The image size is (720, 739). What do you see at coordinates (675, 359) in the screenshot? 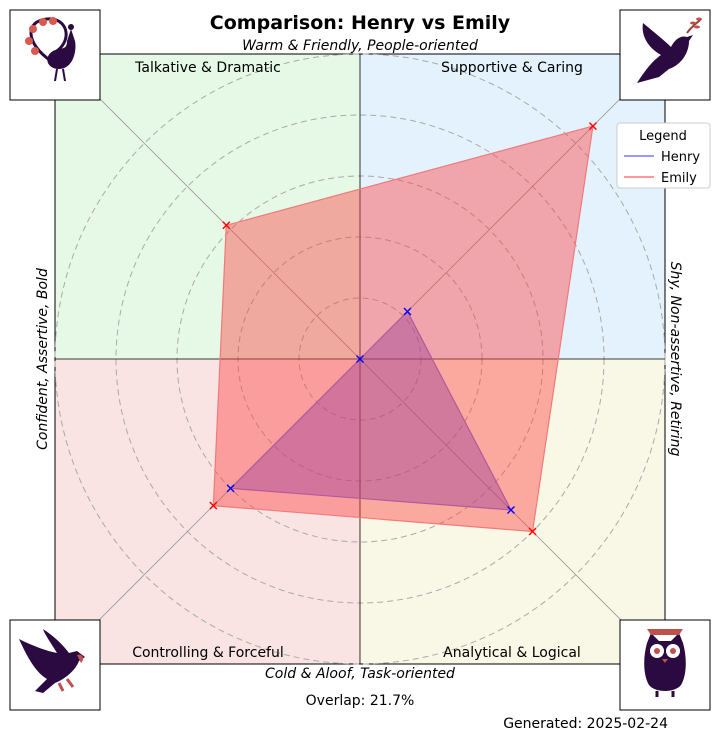
I see `axis-label-right: Shy, Non-assertive, Retiring` at bounding box center [675, 359].